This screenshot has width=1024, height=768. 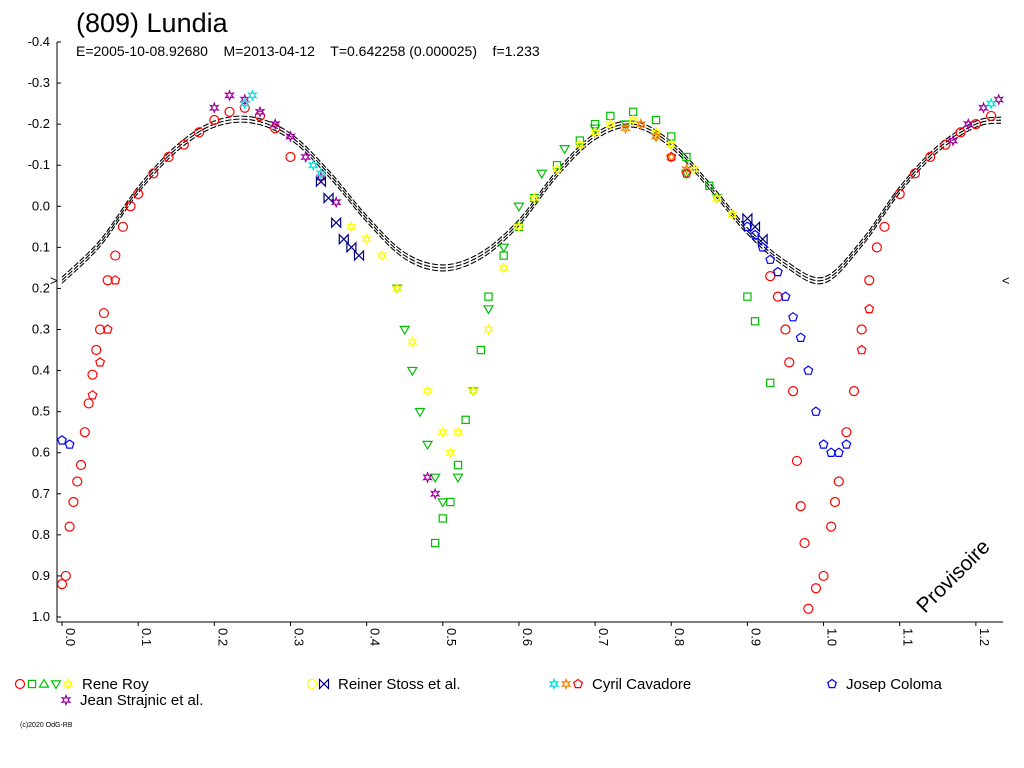 I want to click on y-tick-label: 0.2, so click(x=41, y=287).